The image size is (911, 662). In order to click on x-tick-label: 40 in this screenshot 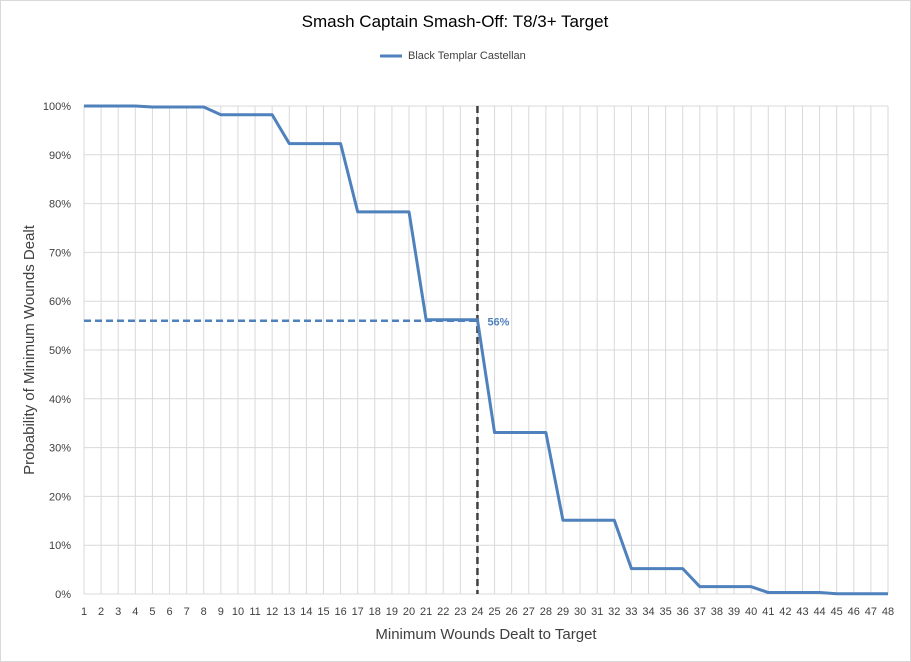, I will do `click(751, 612)`.